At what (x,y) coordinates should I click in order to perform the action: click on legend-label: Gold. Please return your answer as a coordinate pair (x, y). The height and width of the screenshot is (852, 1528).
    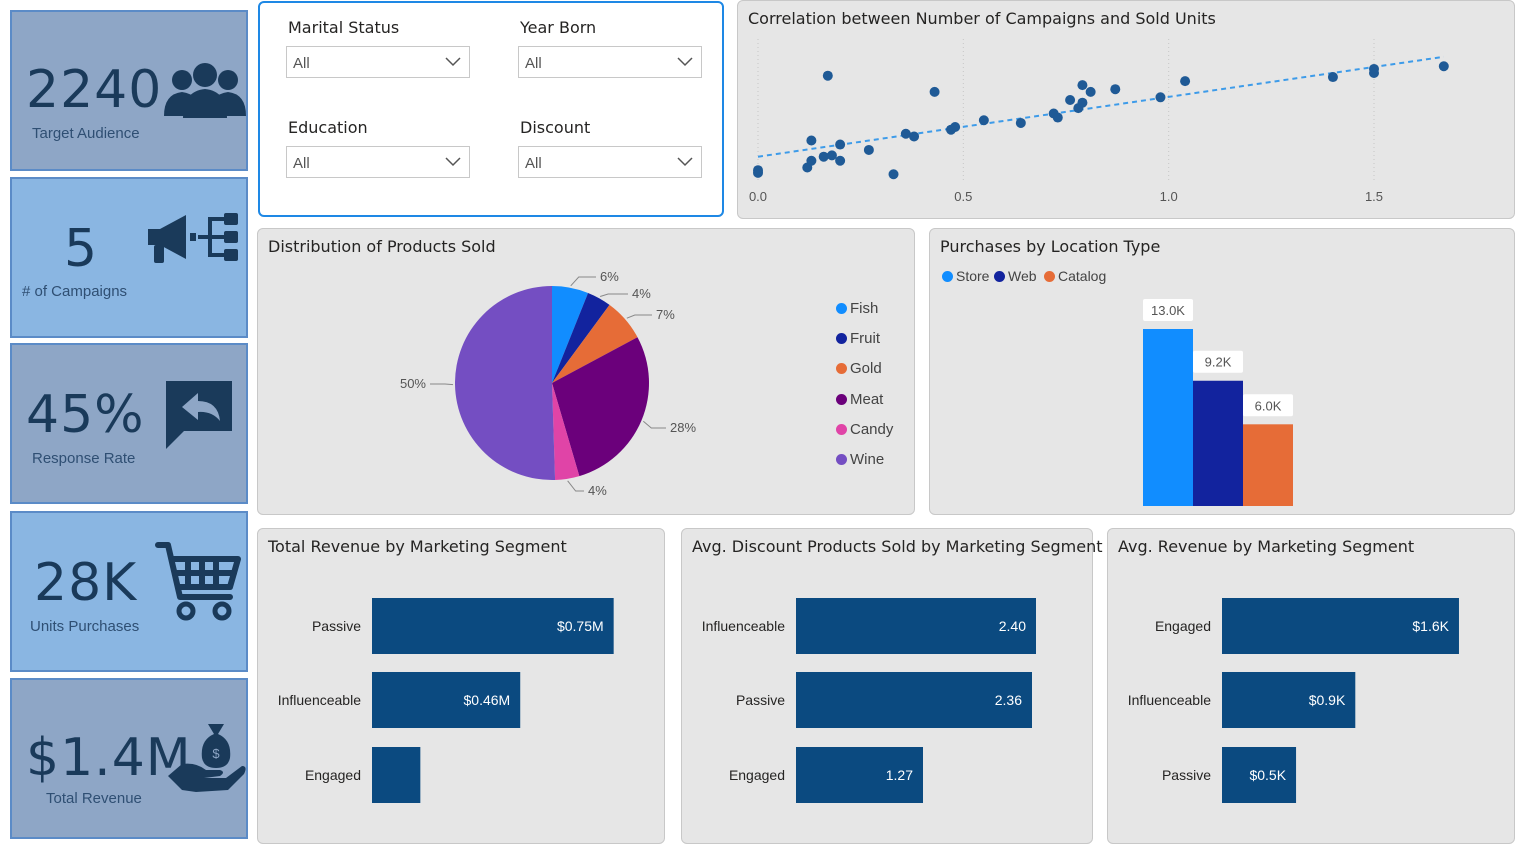
    Looking at the image, I should click on (866, 369).